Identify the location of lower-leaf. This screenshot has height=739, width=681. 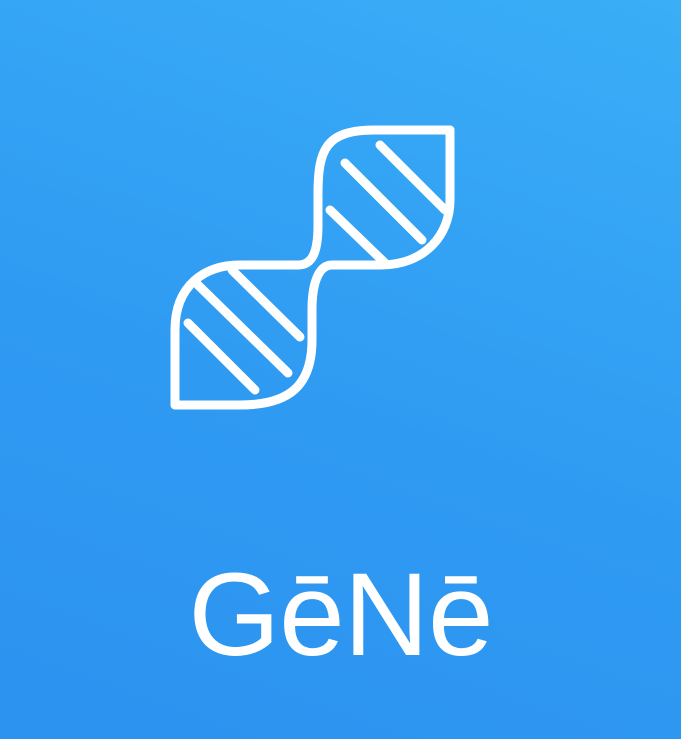
(235, 335).